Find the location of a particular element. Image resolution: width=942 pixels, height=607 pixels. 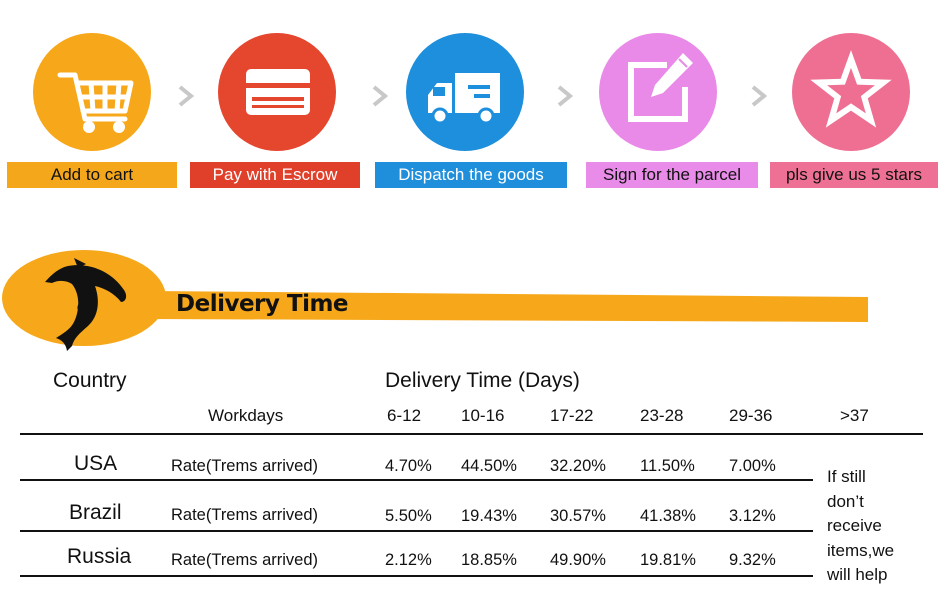

rate-value: 18.85% is located at coordinates (489, 560).